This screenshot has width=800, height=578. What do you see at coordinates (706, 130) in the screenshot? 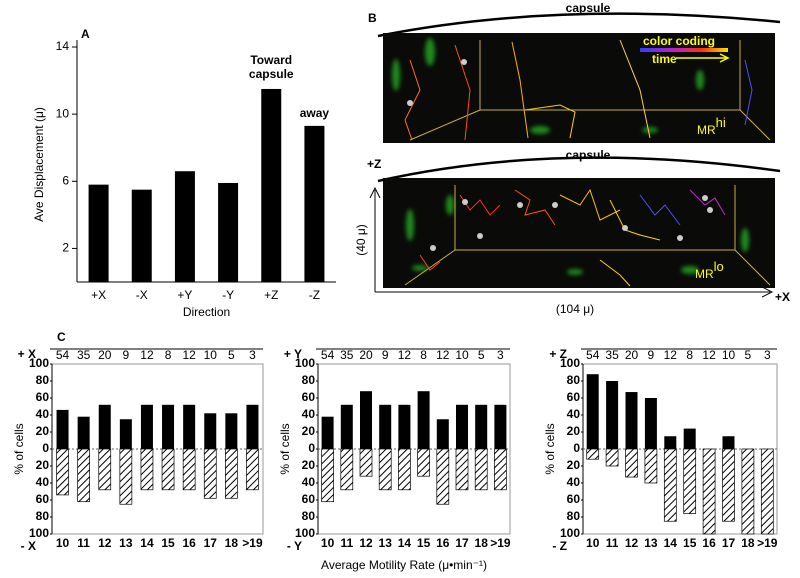
I see `mr-hi-base: MR` at bounding box center [706, 130].